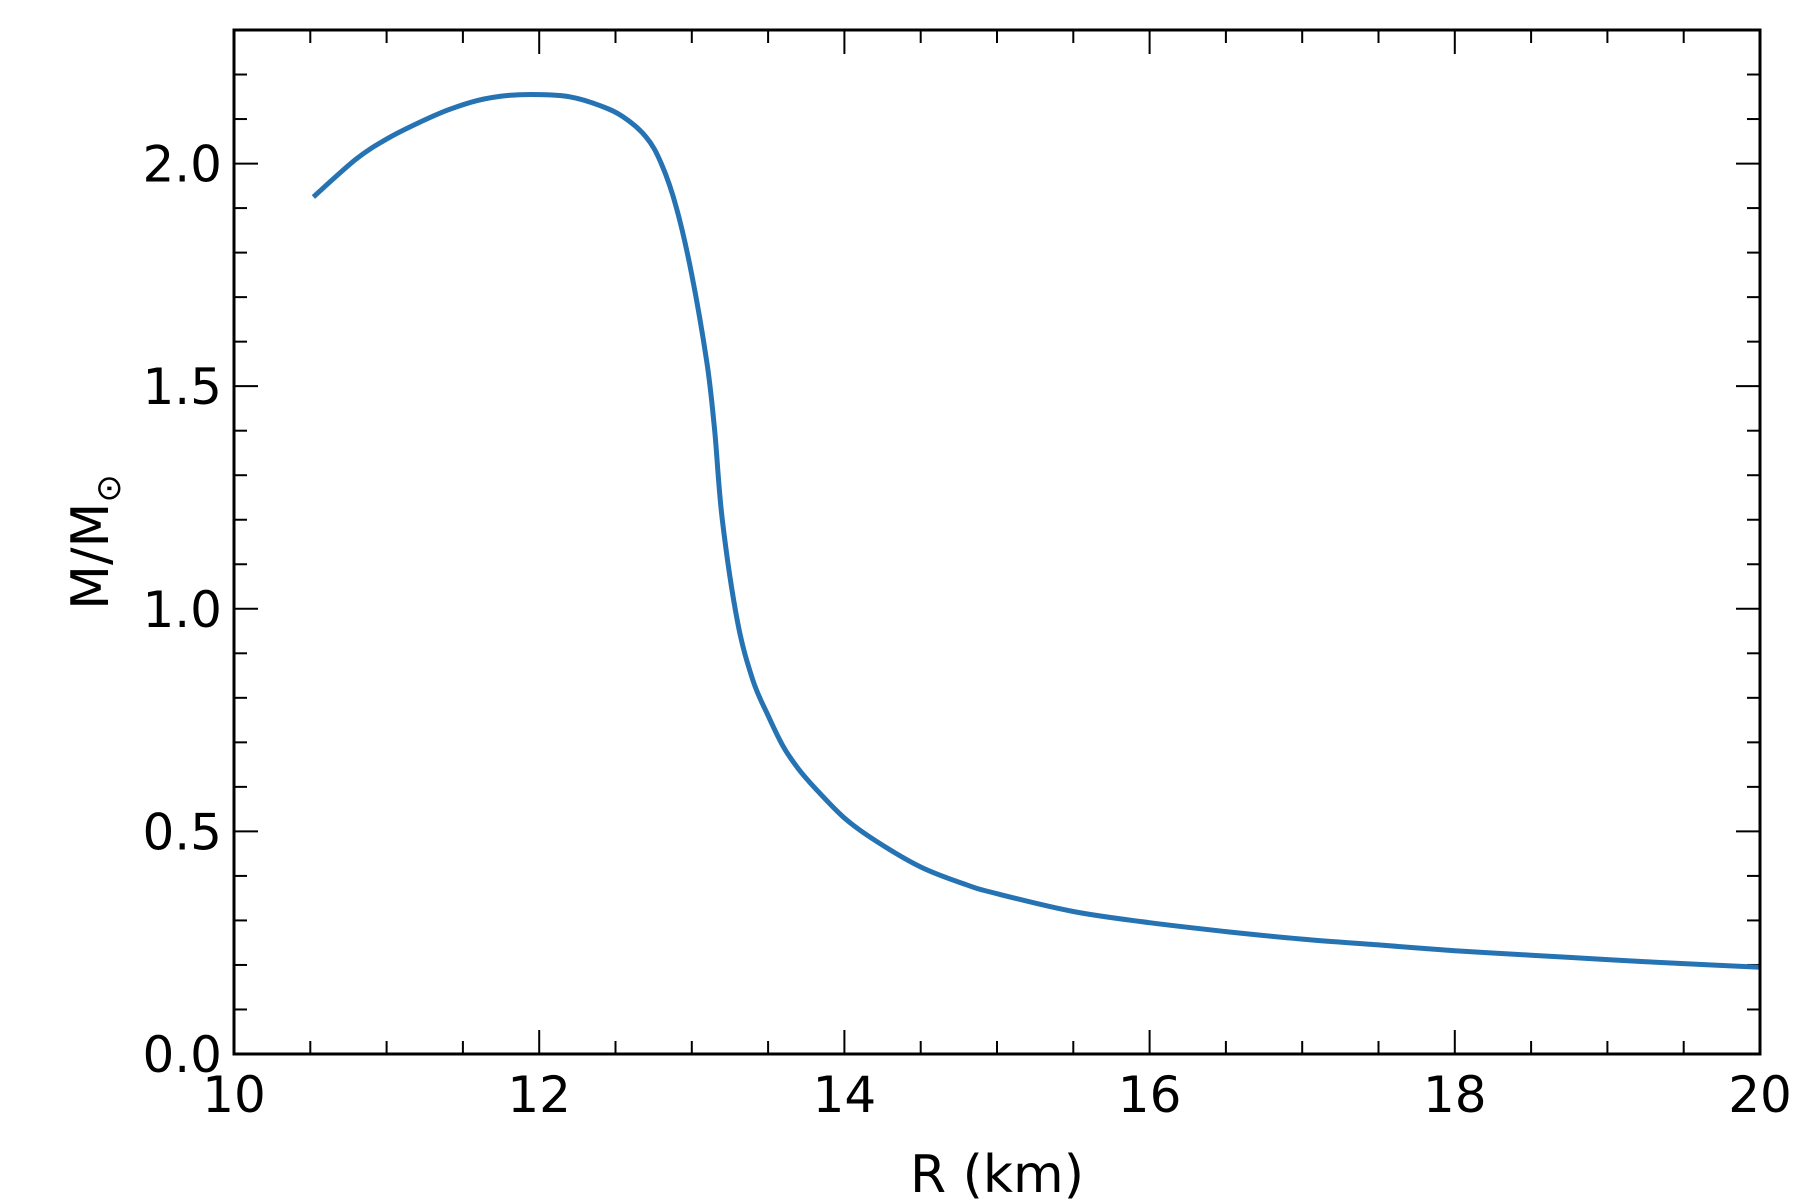 This screenshot has height=1200, width=1800. I want to click on y-axis-label: M/M⊙, so click(95, 542).